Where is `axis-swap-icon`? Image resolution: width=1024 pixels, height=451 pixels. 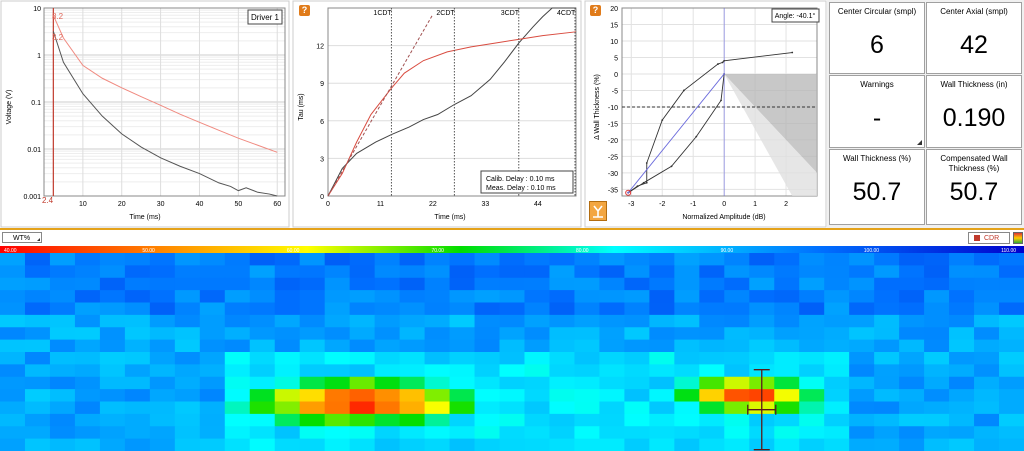 axis-swap-icon is located at coordinates (598, 211).